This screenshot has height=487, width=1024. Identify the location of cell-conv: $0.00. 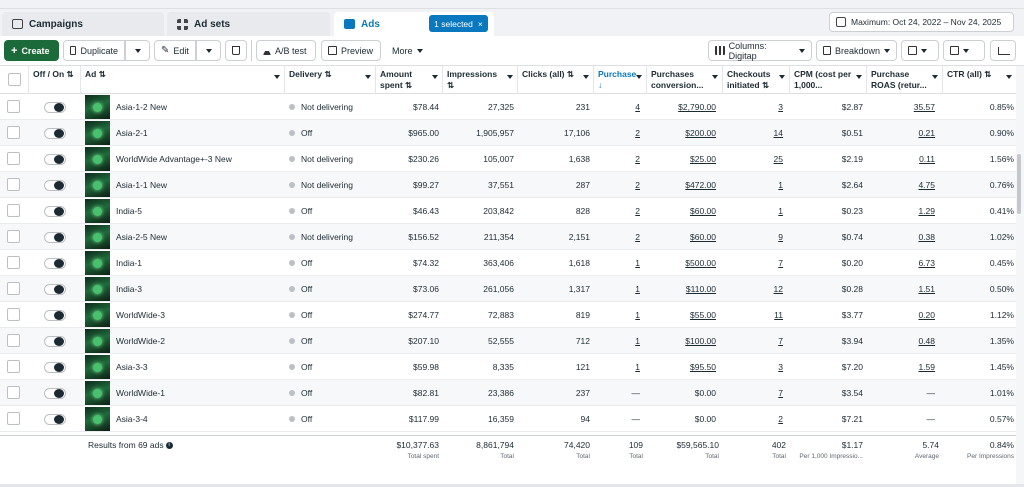
(681, 393).